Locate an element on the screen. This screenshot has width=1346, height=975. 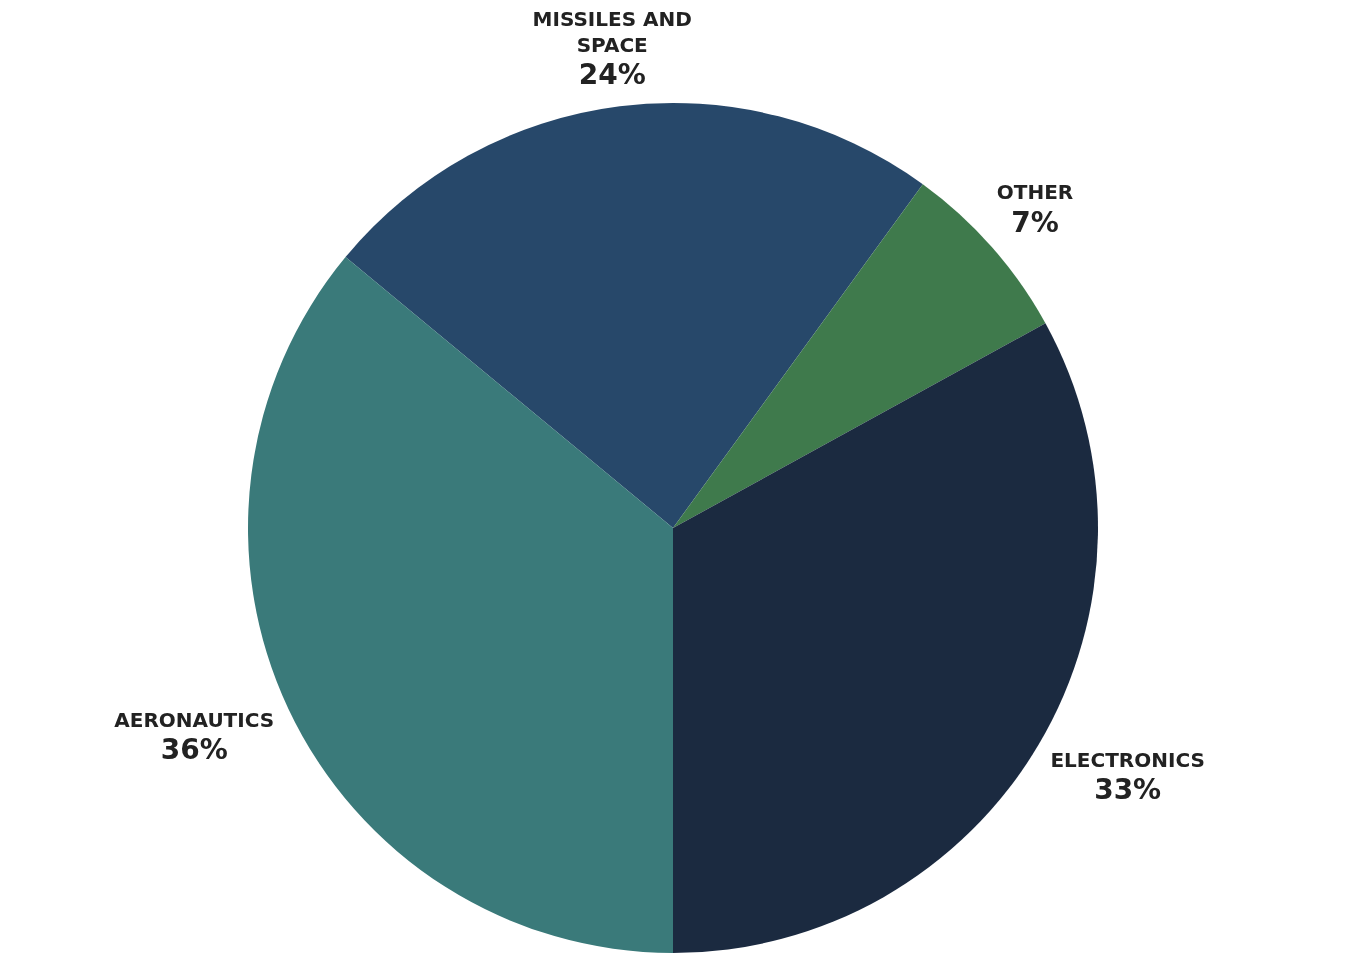
data-label: 7% is located at coordinates (1035, 222).